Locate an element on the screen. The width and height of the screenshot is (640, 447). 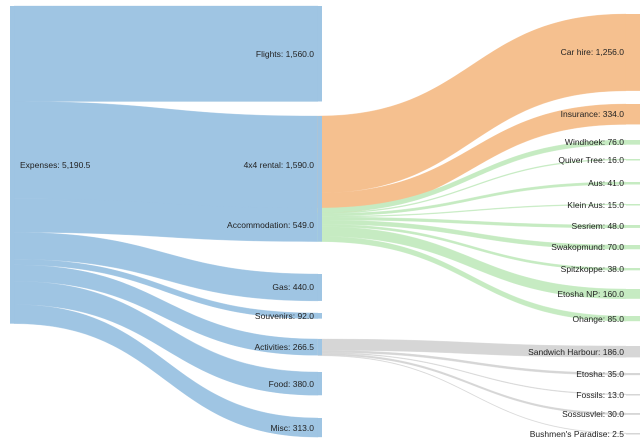
node-activities is located at coordinates (320, 347).